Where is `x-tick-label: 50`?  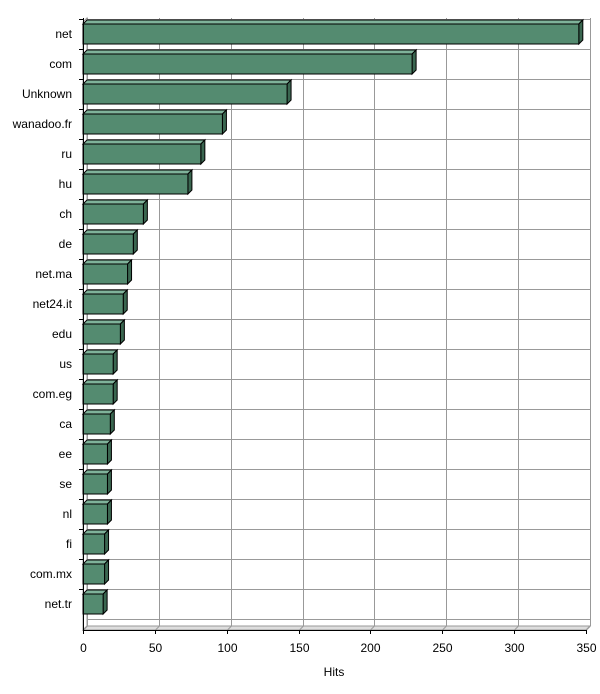 x-tick-label: 50 is located at coordinates (156, 648).